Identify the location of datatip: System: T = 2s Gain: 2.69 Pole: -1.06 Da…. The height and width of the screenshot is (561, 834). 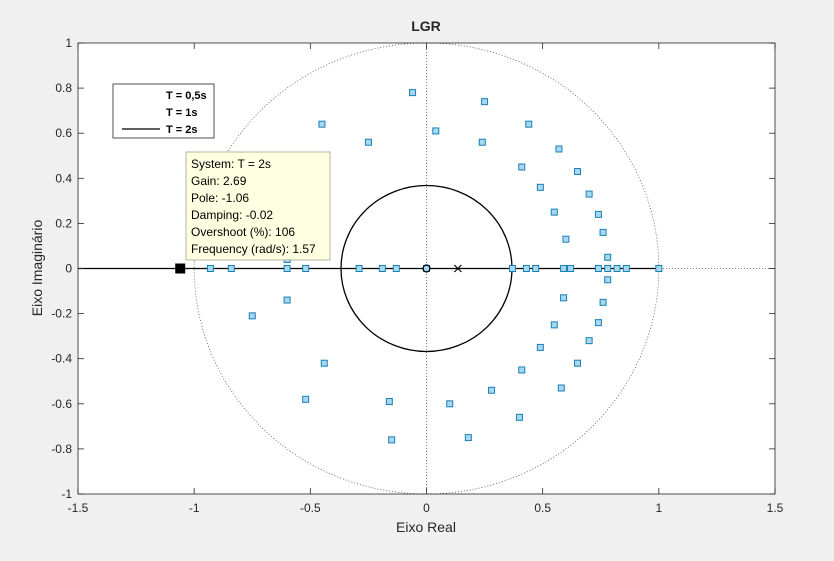
(258, 206).